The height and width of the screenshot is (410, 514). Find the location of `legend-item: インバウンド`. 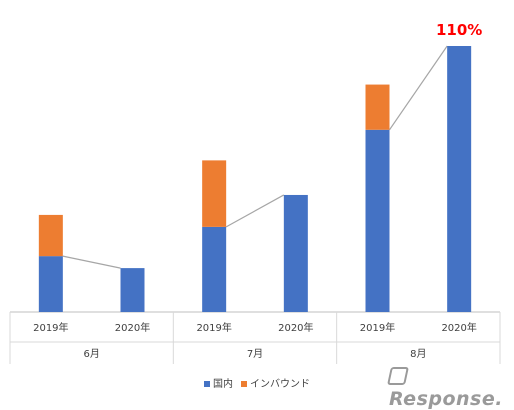

legend-item: インバウンド is located at coordinates (275, 382).